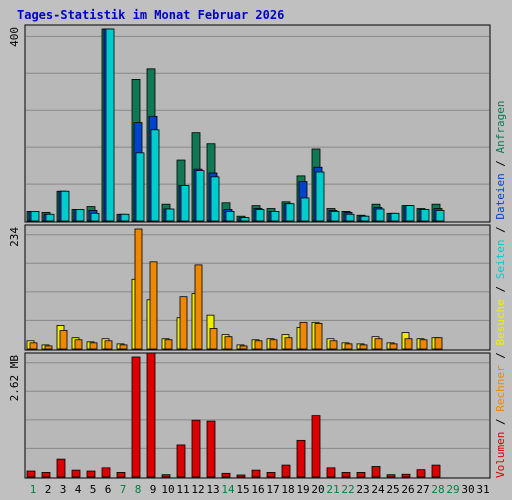  Describe the element at coordinates (500, 455) in the screenshot. I see `legend-item-volumen: Volumen` at that location.